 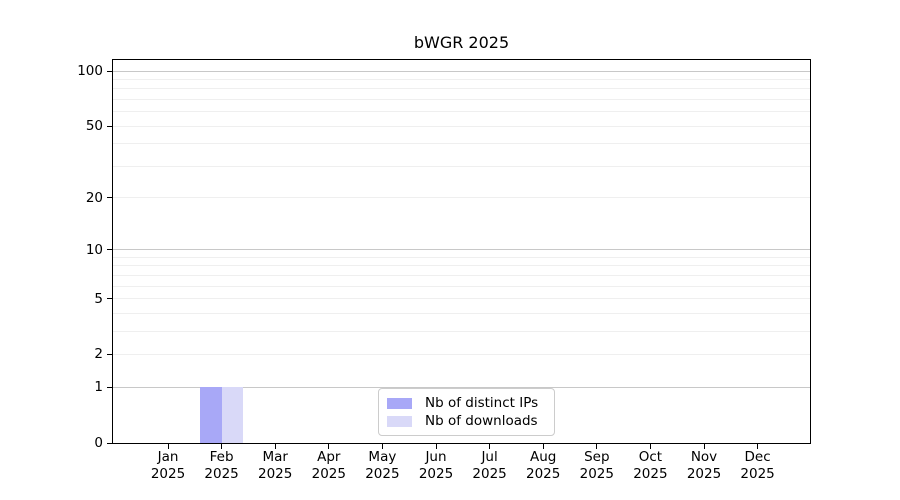 What do you see at coordinates (329, 457) in the screenshot?
I see `x-tick-month: Apr` at bounding box center [329, 457].